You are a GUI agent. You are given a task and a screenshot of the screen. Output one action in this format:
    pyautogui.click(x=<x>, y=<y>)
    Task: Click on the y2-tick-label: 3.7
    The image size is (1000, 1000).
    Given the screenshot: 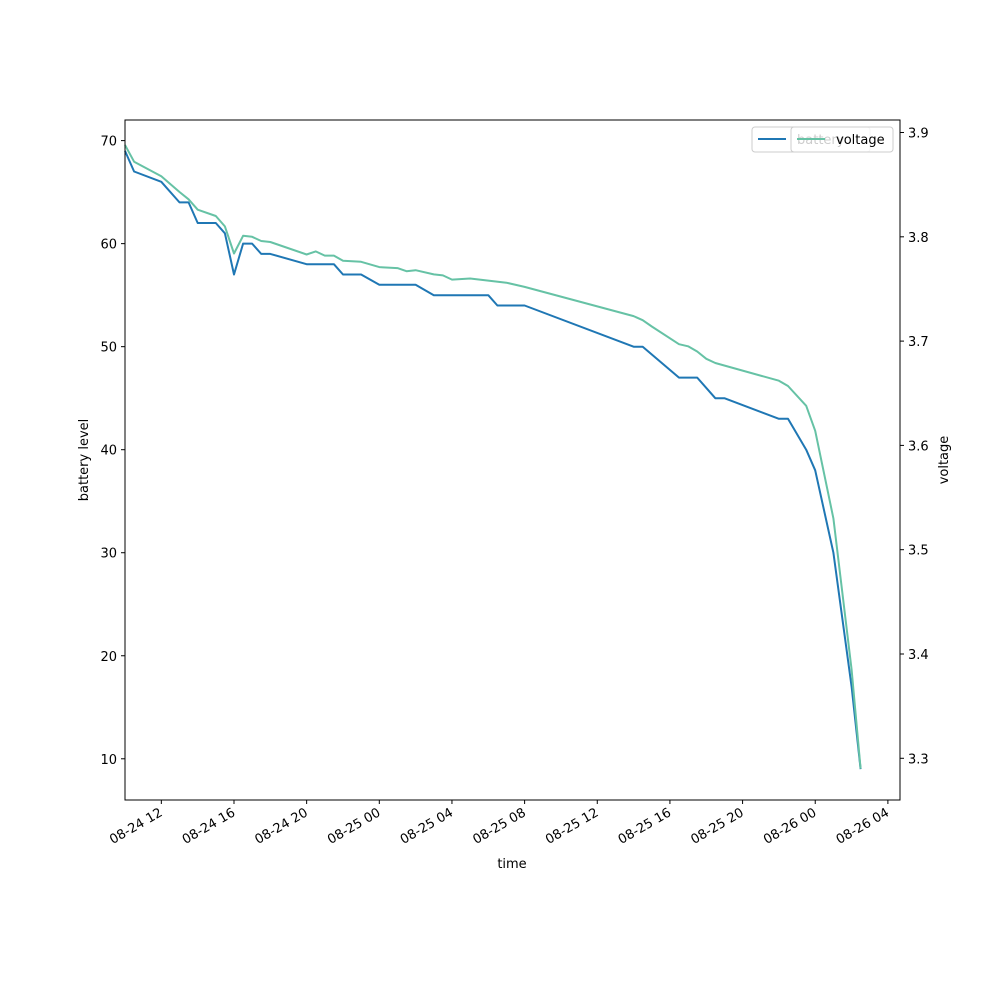 What is the action you would take?
    pyautogui.click(x=918, y=342)
    